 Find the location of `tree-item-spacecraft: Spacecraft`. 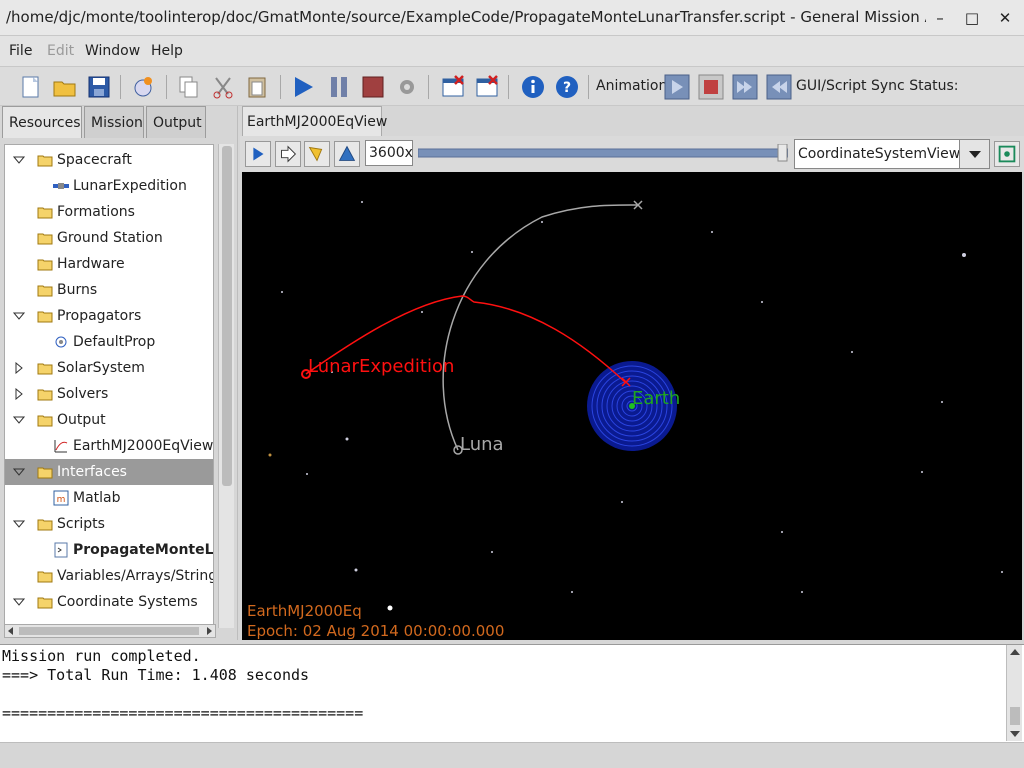

tree-item-spacecraft: Spacecraft is located at coordinates (109, 160).